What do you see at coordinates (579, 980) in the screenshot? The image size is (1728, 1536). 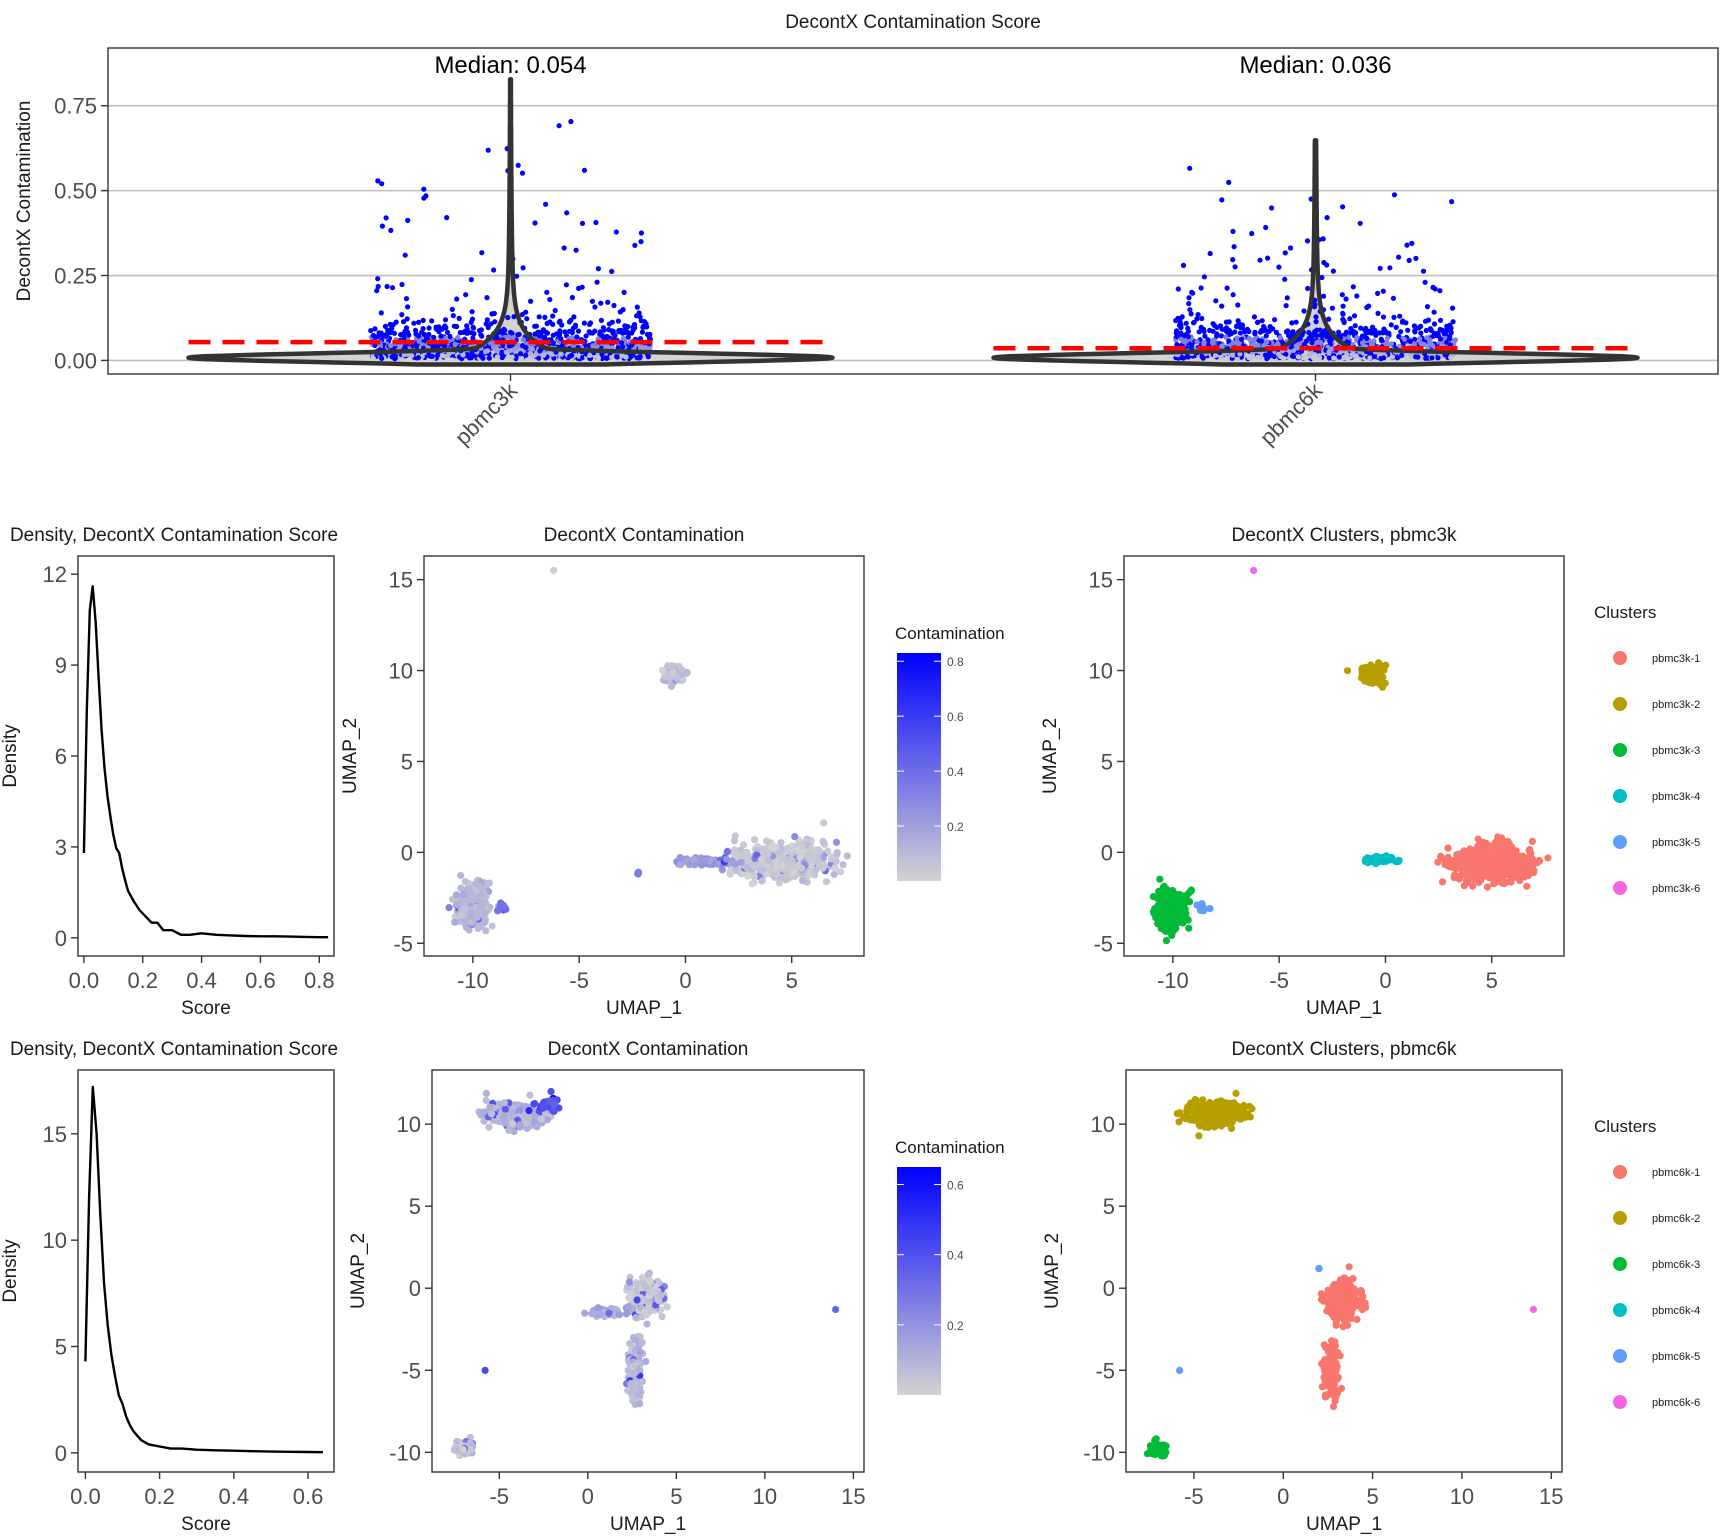 I see `x-tick-label: -5` at bounding box center [579, 980].